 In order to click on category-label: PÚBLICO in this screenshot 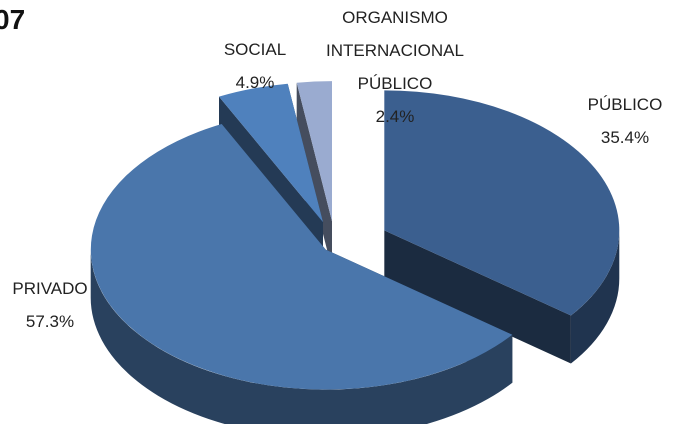, I will do `click(625, 104)`.